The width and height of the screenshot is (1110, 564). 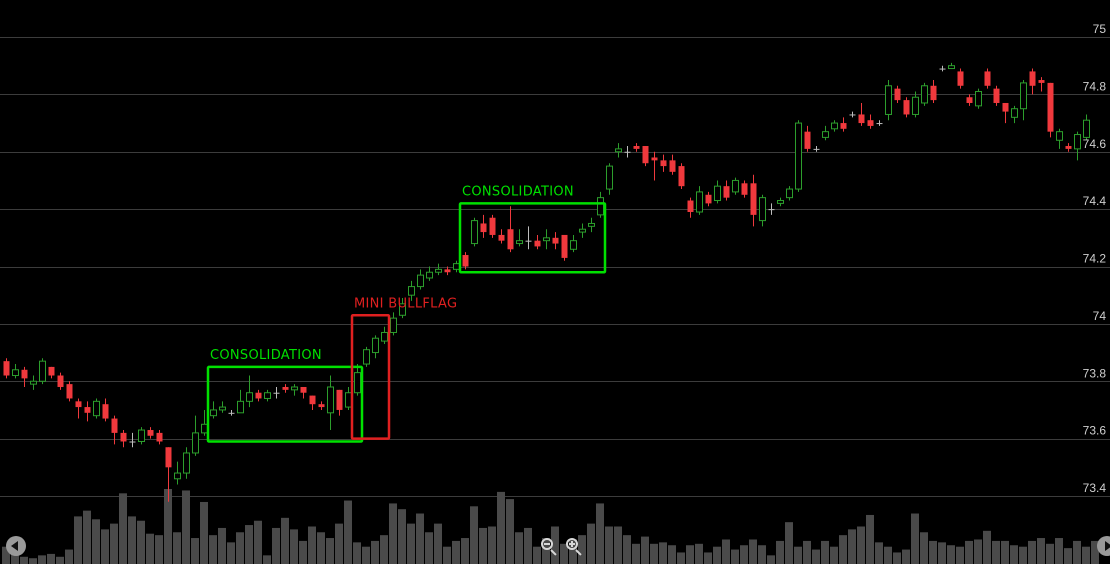 What do you see at coordinates (575, 547) in the screenshot?
I see `zoom-in-icon` at bounding box center [575, 547].